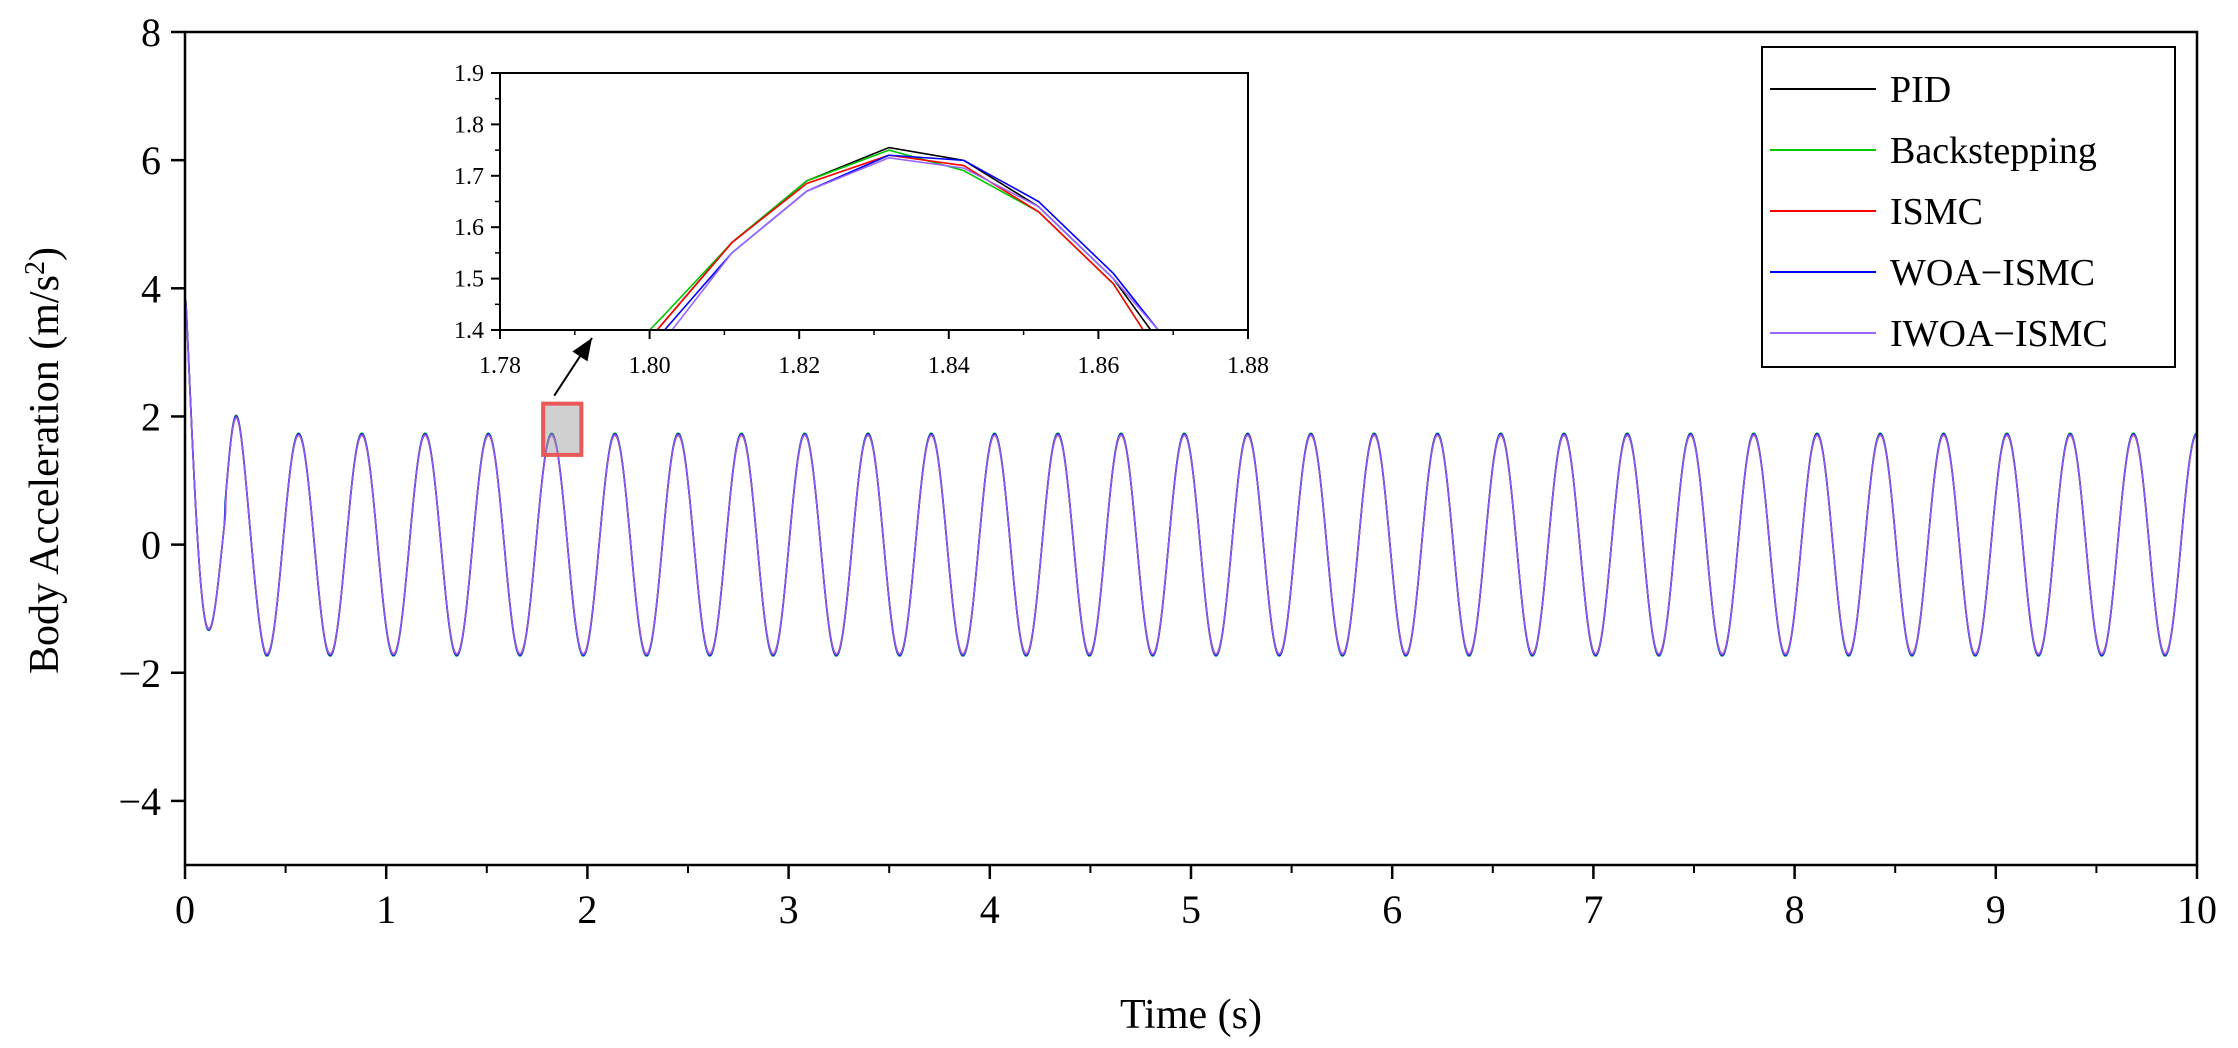  What do you see at coordinates (500, 366) in the screenshot?
I see `inset-x-tick-label: 1.78` at bounding box center [500, 366].